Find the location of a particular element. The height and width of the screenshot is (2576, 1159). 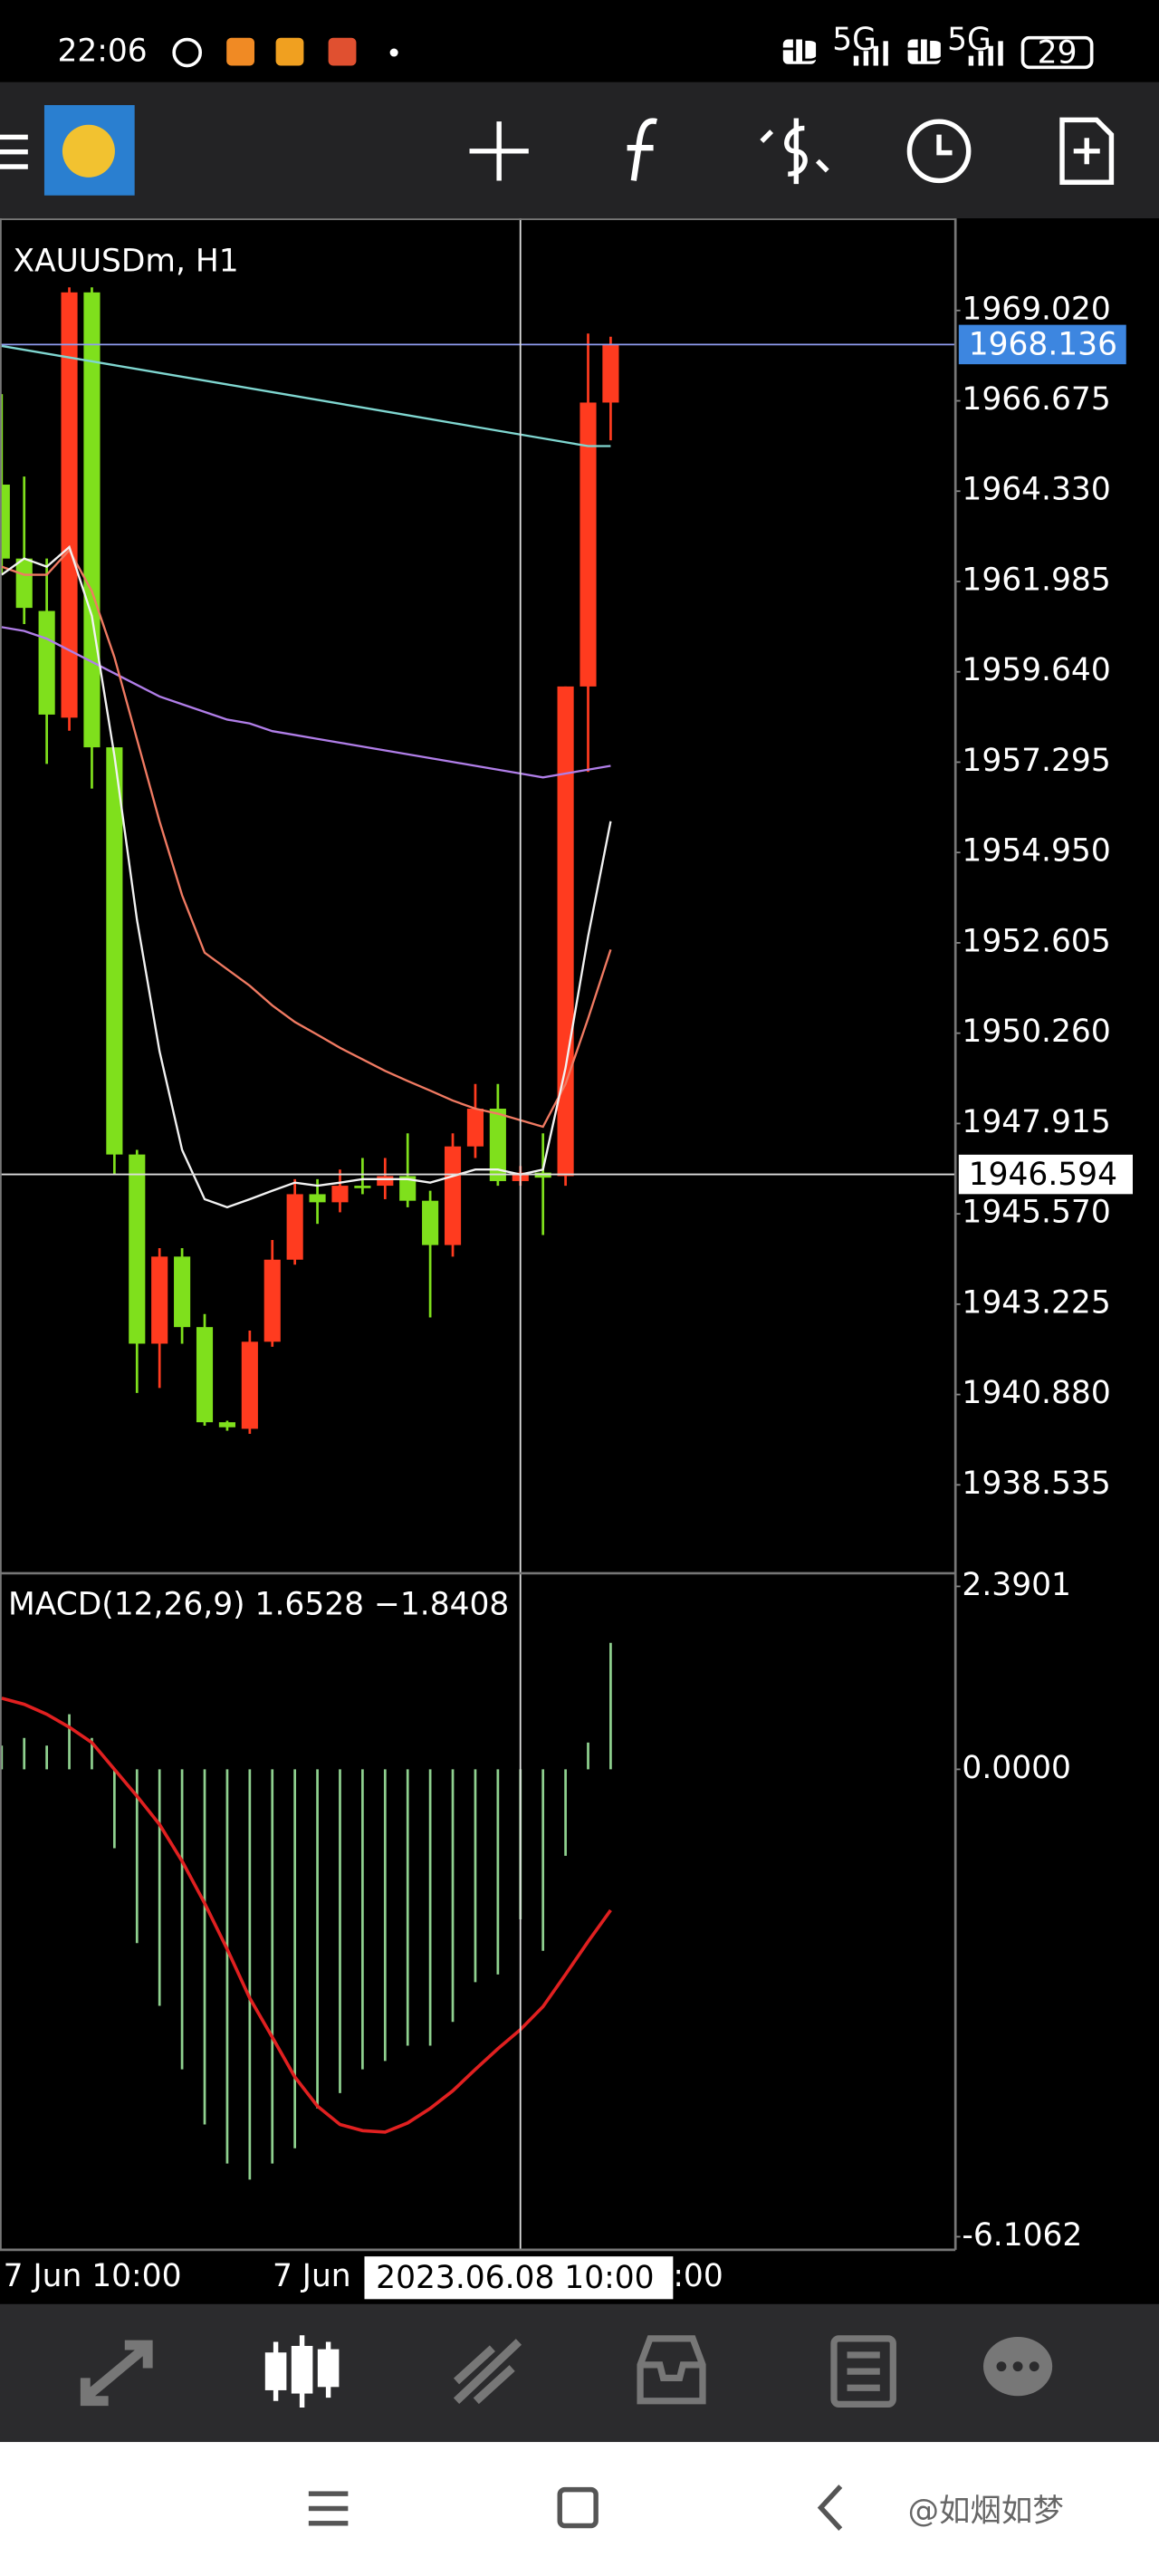

menu-button is located at coordinates (14, 151).